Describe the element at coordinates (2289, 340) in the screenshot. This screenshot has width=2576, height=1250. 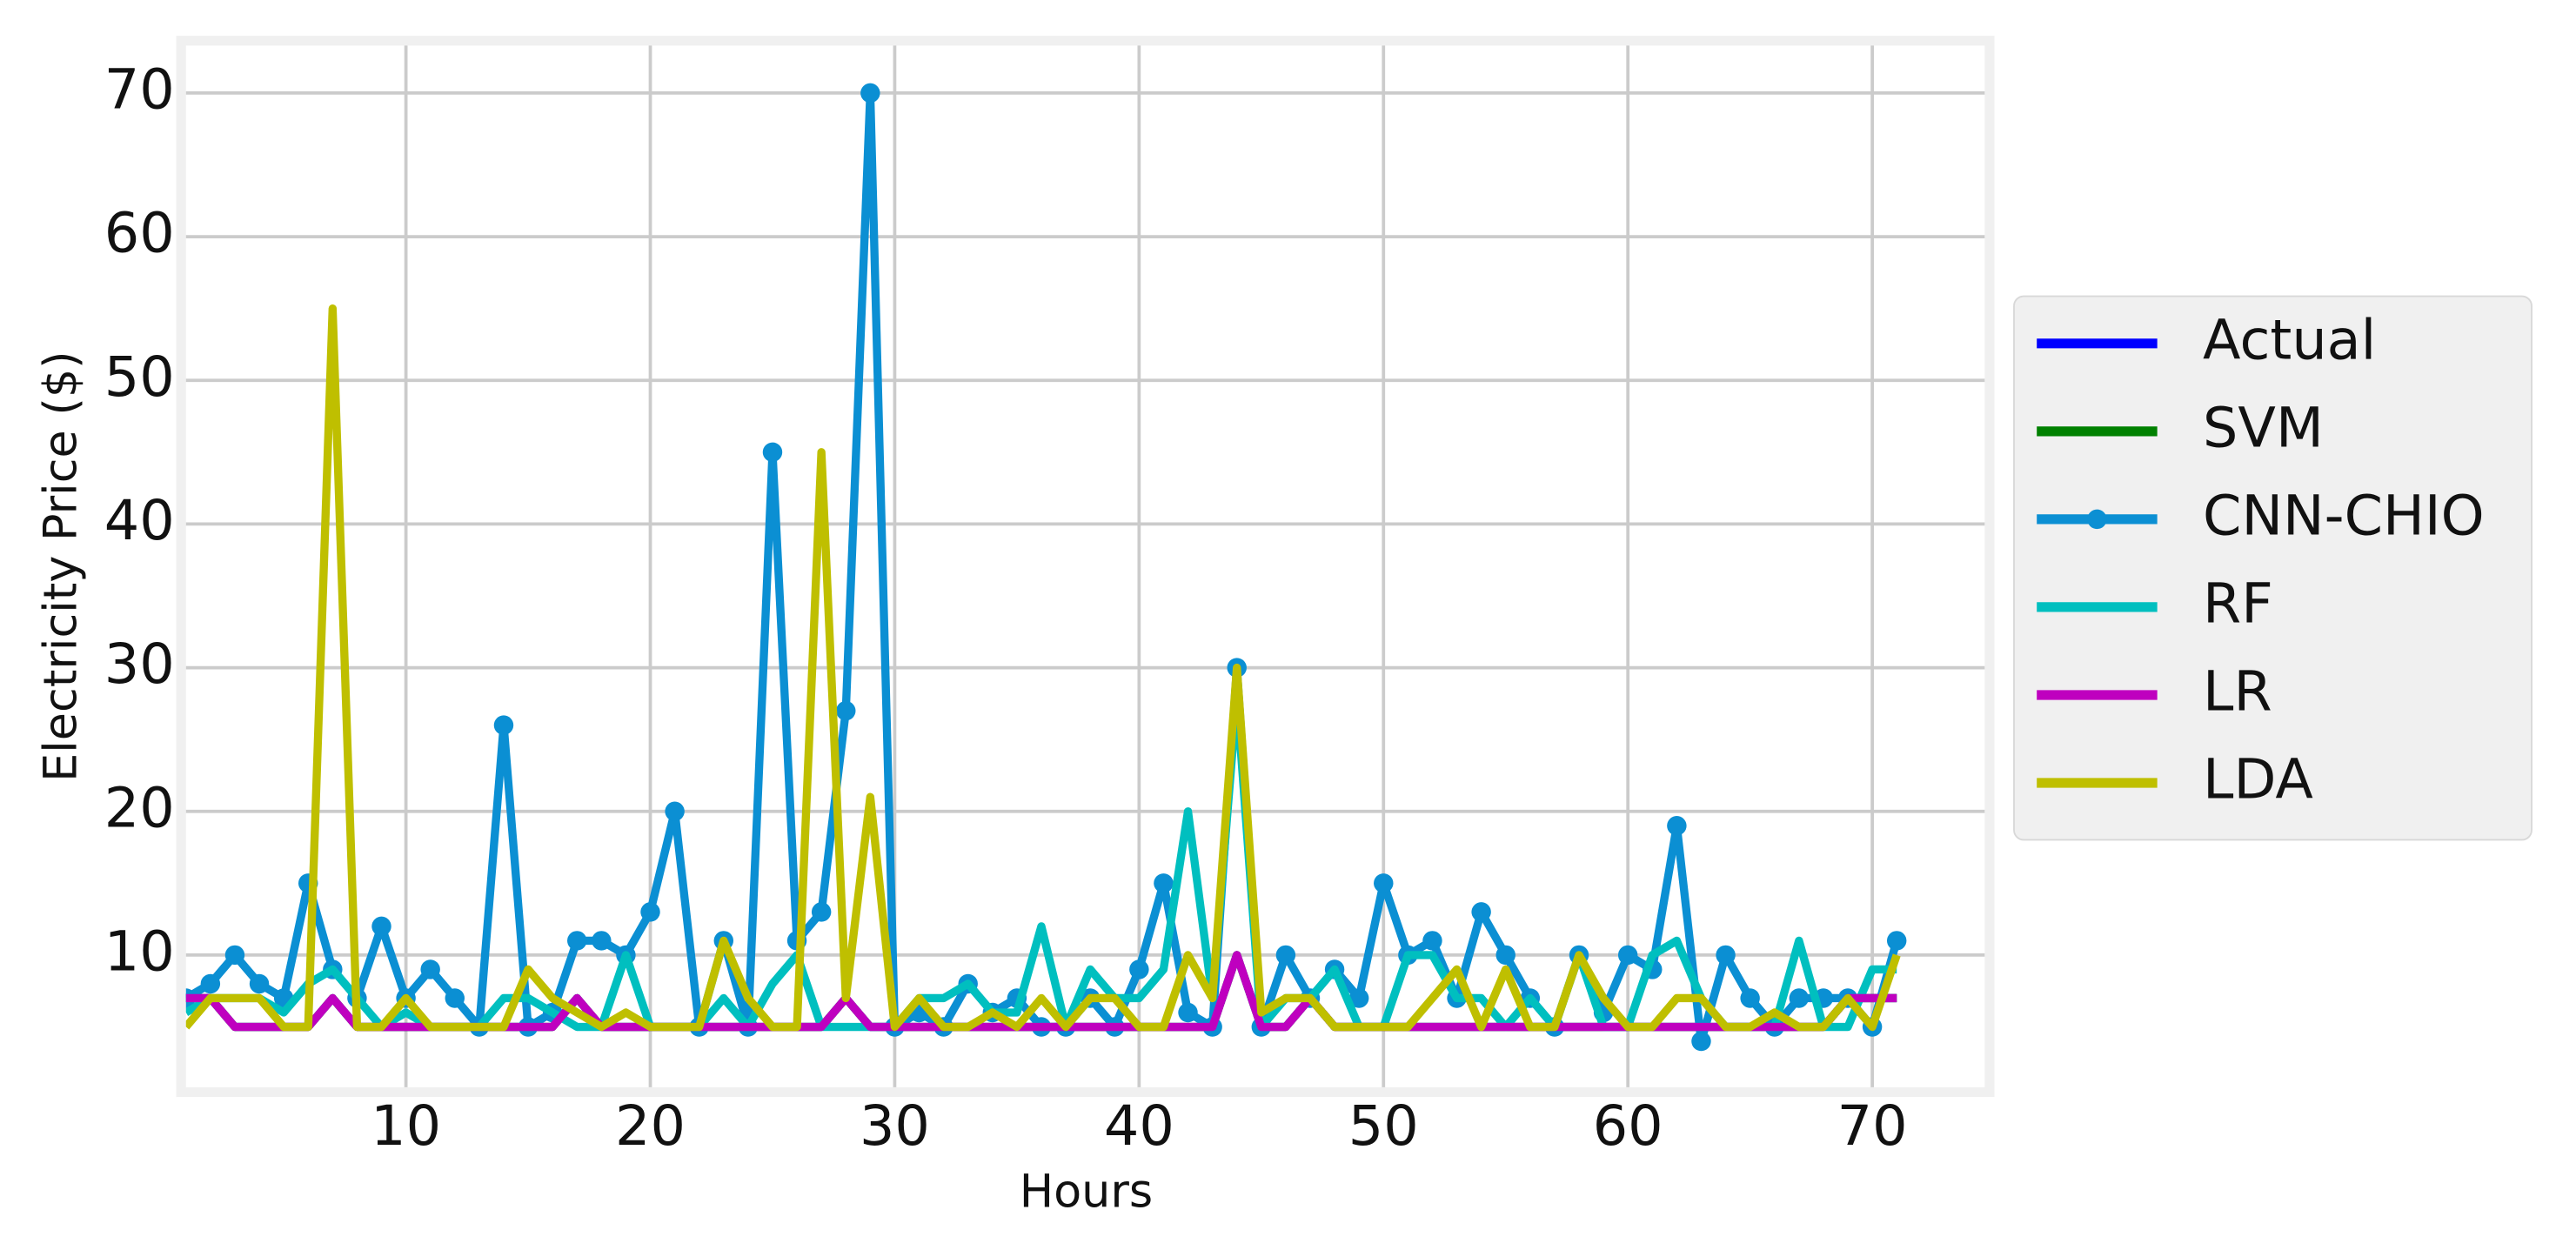
I see `legend-label: Actual` at that location.